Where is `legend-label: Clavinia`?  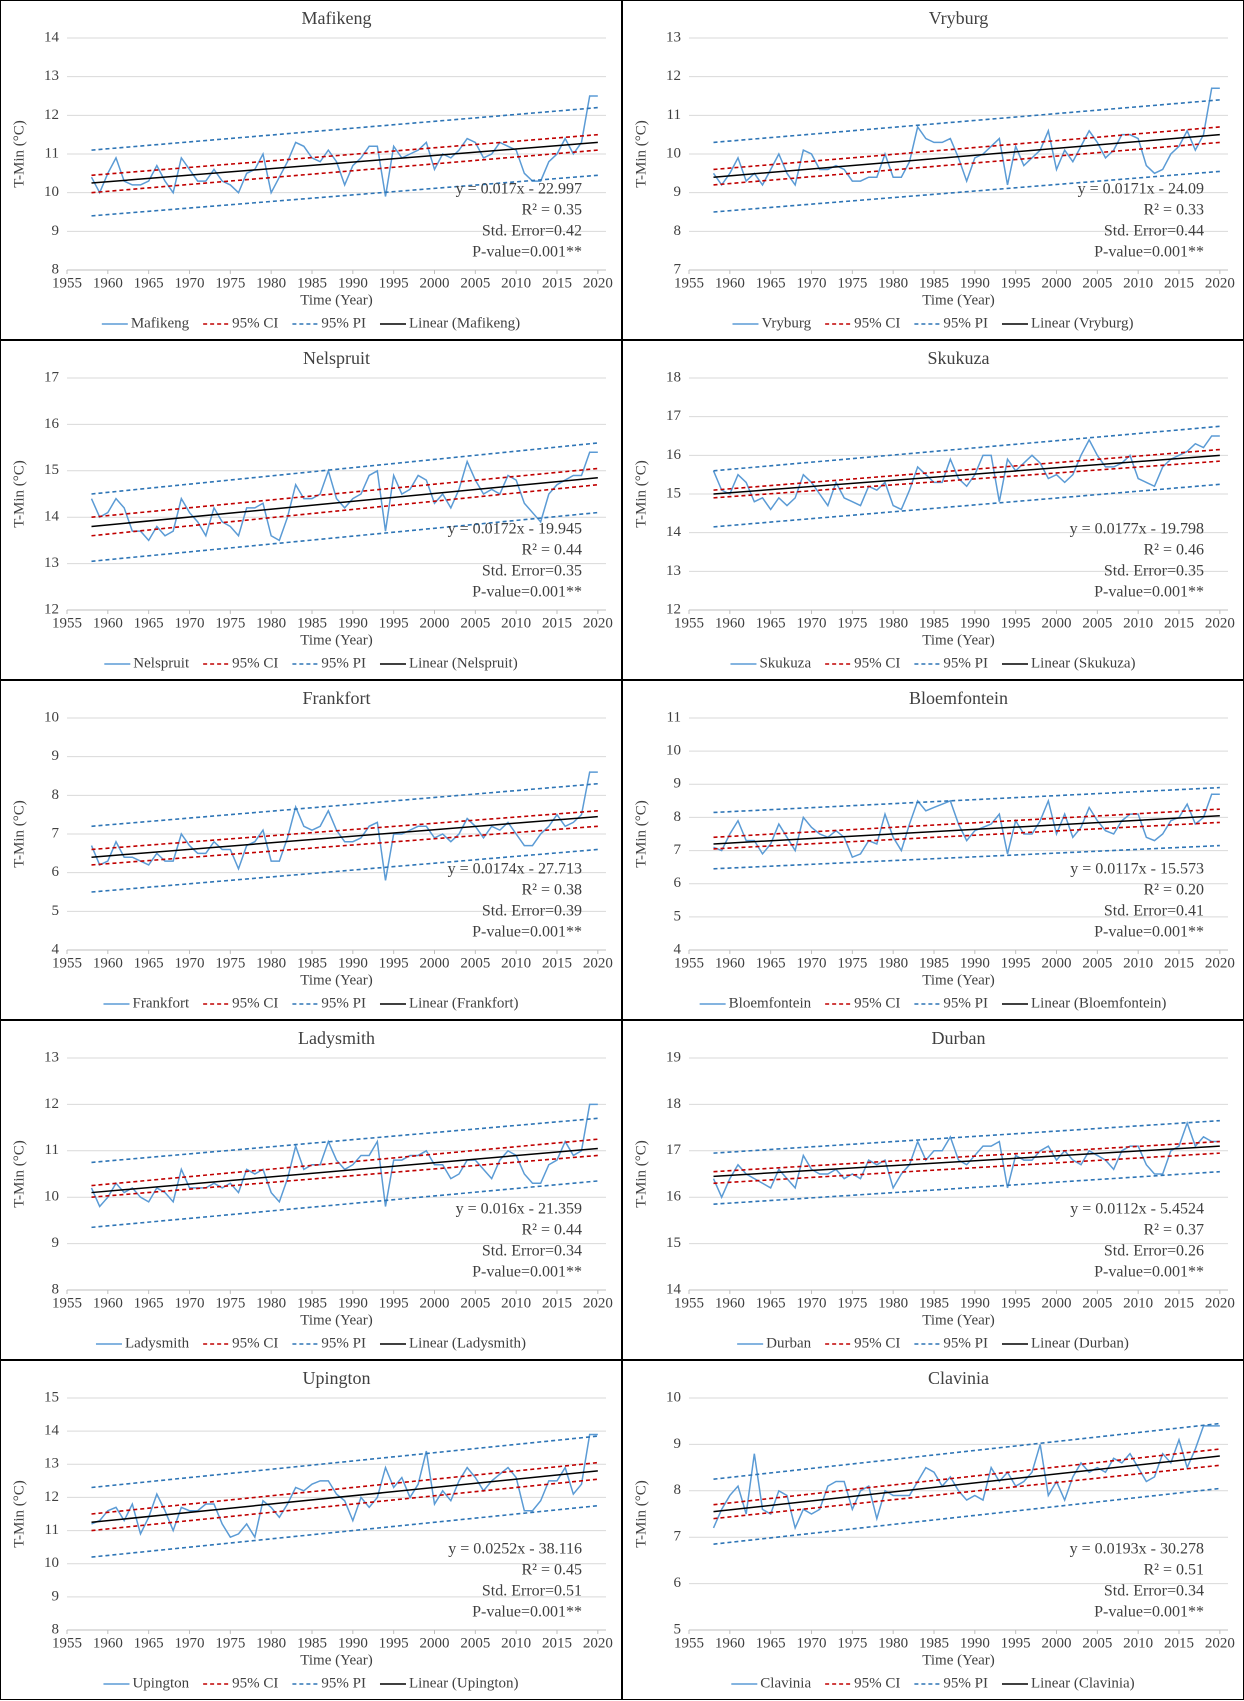
legend-label: Clavinia is located at coordinates (785, 1683).